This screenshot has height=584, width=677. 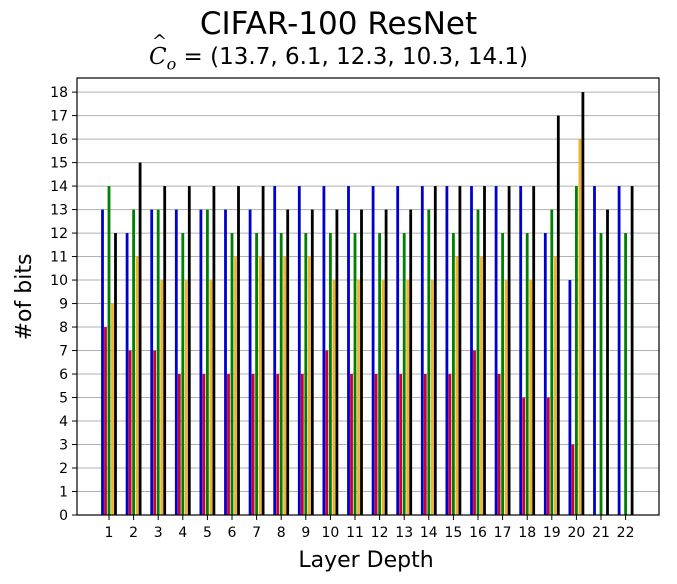 What do you see at coordinates (63, 422) in the screenshot?
I see `y-tick-label: 4` at bounding box center [63, 422].